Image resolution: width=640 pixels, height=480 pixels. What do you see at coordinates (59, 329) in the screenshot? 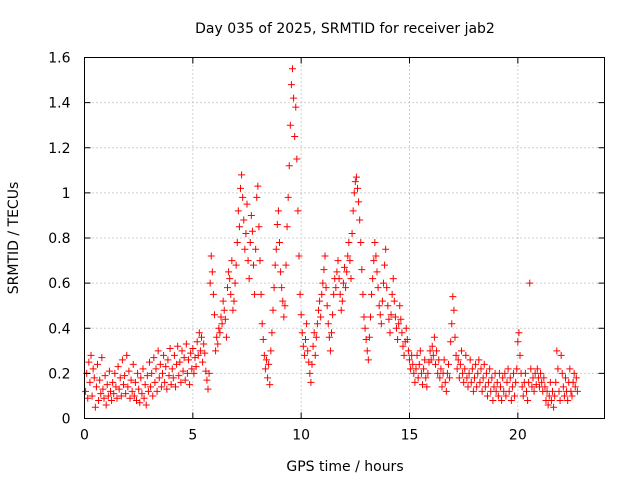
I see `y-tick-label: 0.4` at bounding box center [59, 329].